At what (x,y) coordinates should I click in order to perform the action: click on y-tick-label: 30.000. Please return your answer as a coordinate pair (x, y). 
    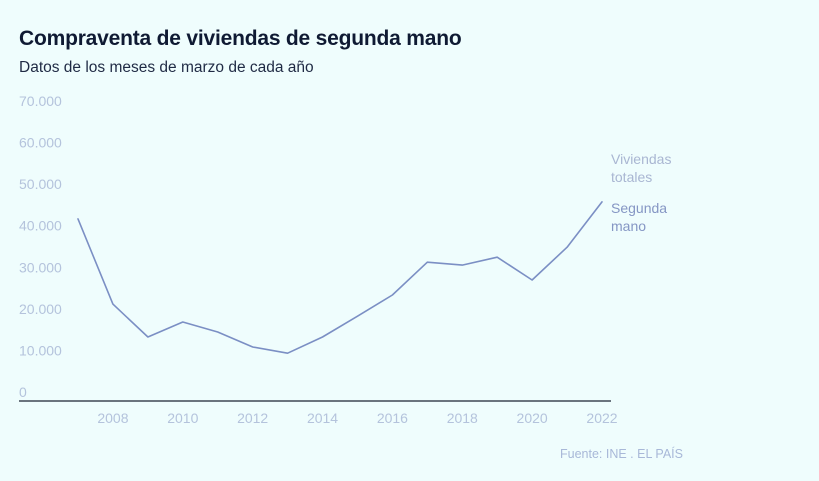
    Looking at the image, I should click on (40, 267).